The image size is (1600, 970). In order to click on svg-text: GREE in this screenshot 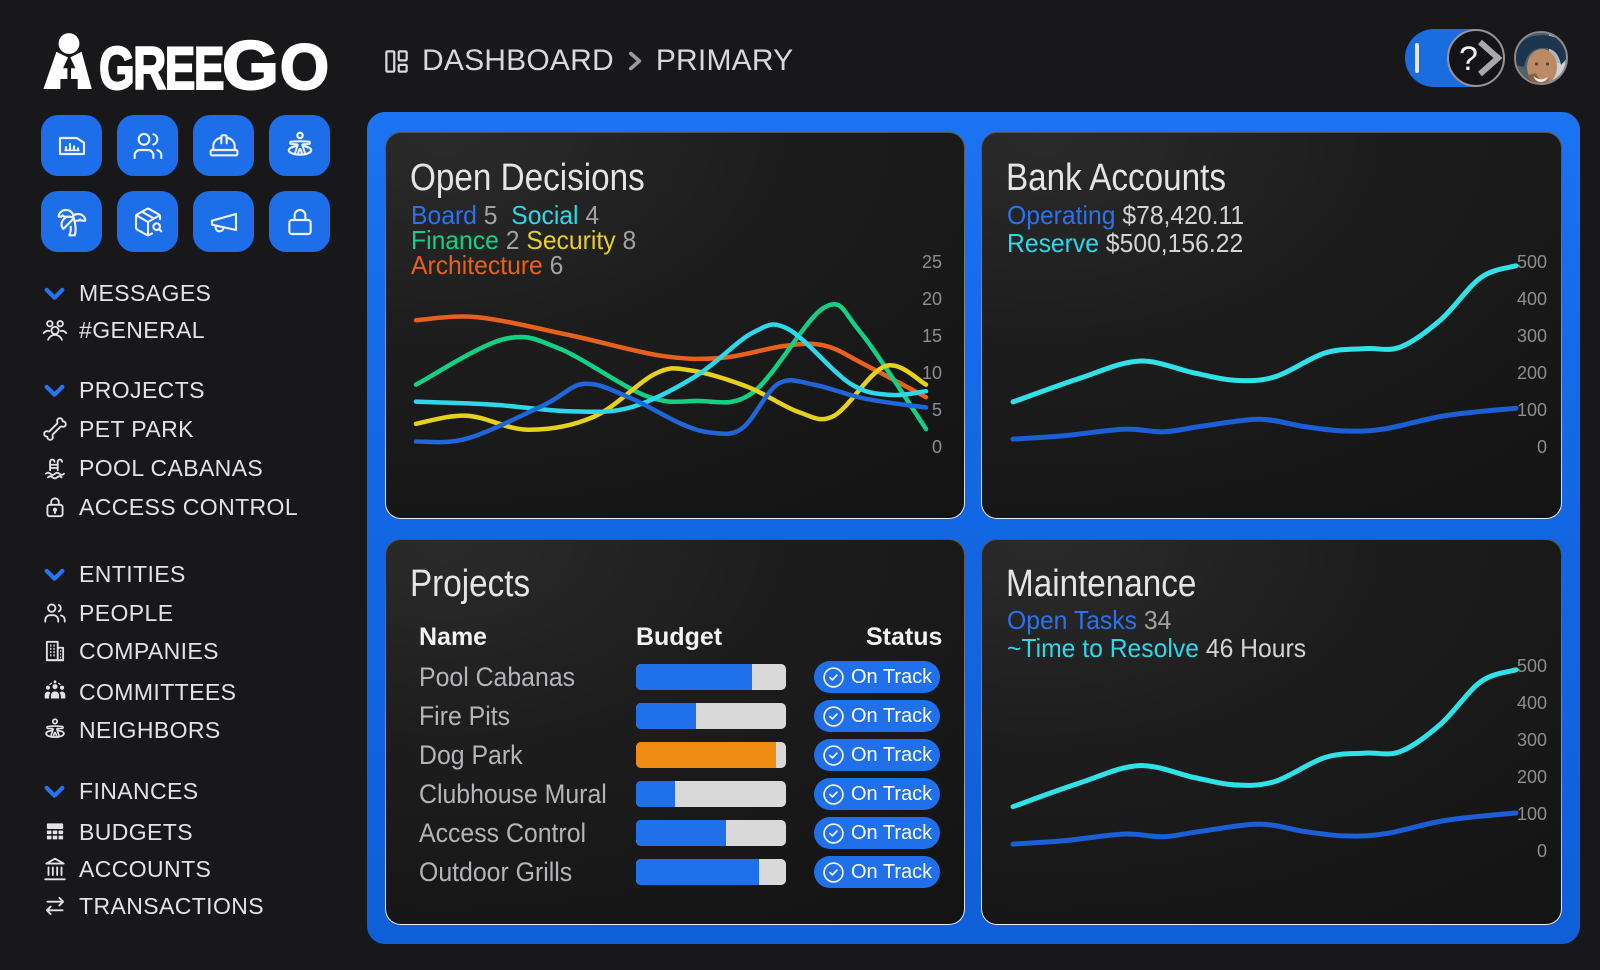, I will do `click(161, 65)`.